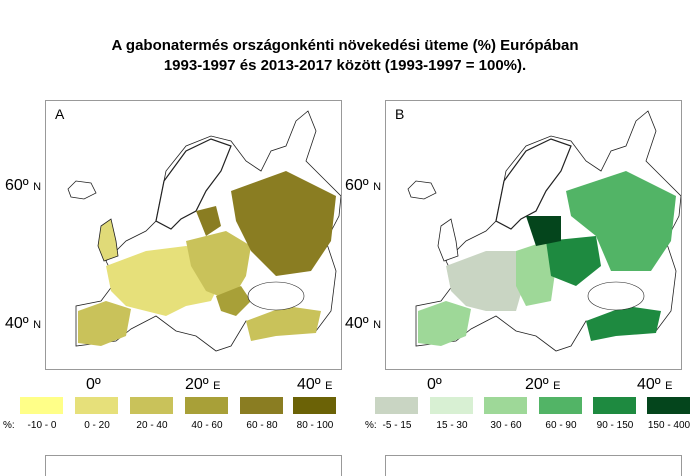 The width and height of the screenshot is (690, 476). I want to click on legend-b-prefix: %:, so click(371, 425).